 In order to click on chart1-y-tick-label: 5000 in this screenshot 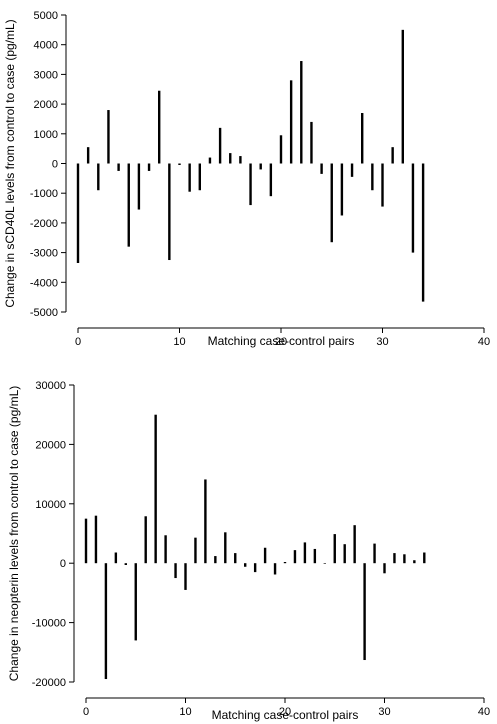, I will do `click(46, 16)`.